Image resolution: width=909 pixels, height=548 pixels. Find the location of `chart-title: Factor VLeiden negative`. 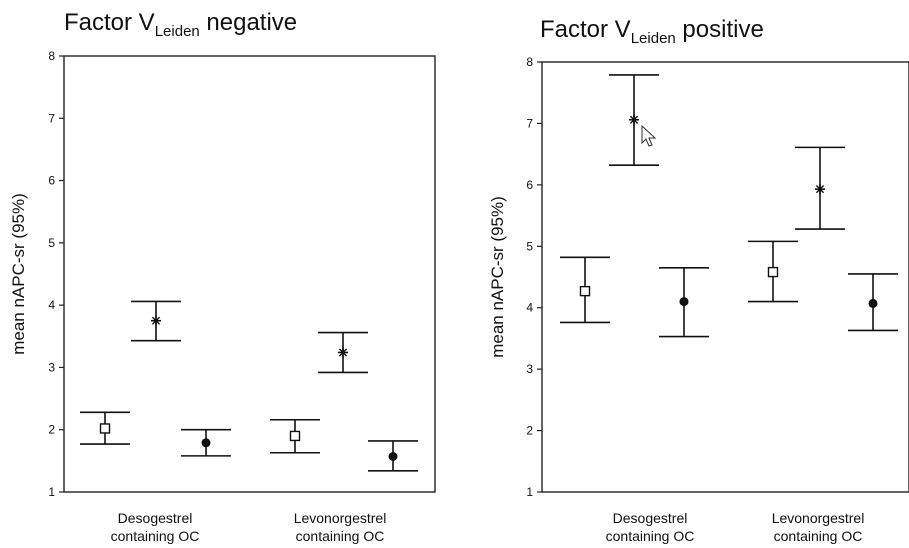

chart-title: Factor VLeiden negative is located at coordinates (180, 24).